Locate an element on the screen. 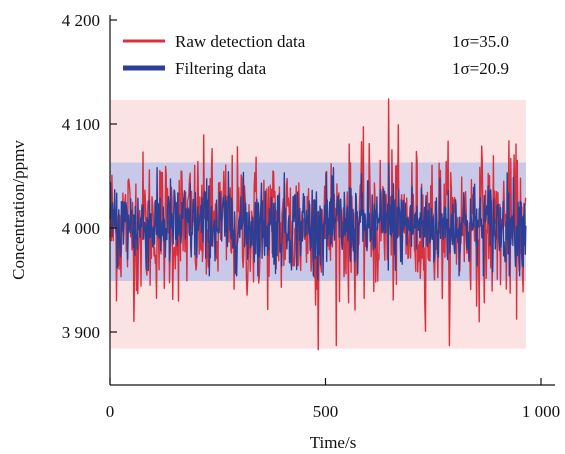 The image size is (565, 454). legend-sigma-filter: 1σ=20.9 is located at coordinates (480, 68).